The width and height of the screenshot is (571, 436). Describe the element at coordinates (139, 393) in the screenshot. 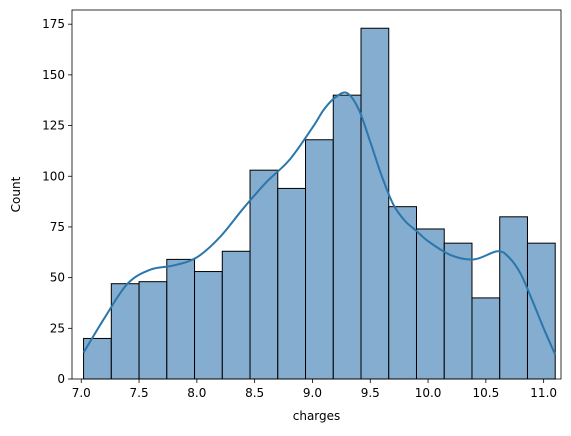

I see `x-tick-label-1: 7.5` at that location.